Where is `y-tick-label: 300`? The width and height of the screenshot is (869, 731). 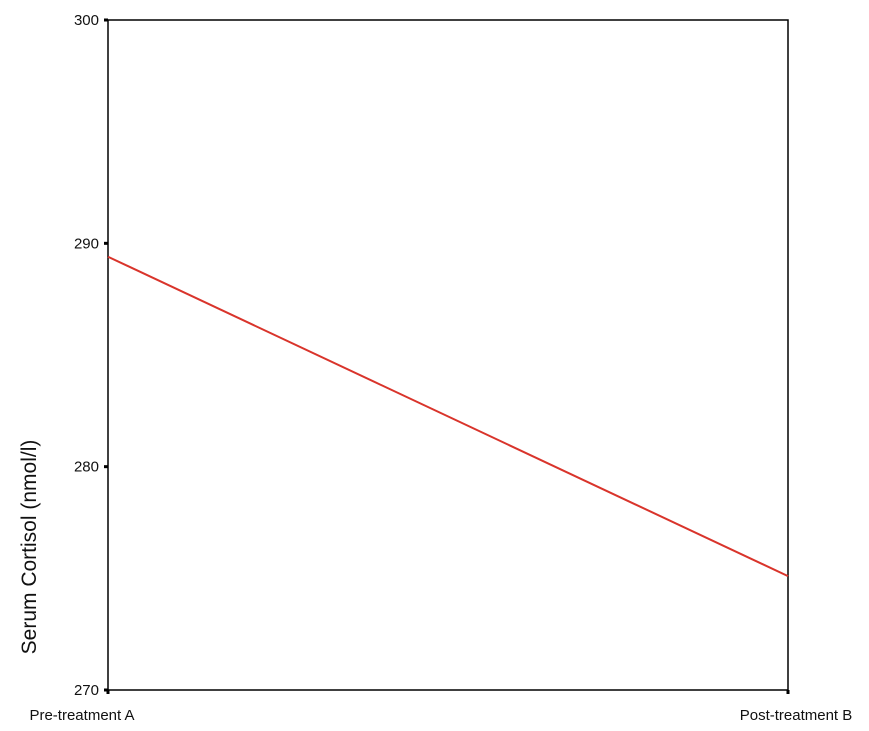
y-tick-label: 300 is located at coordinates (86, 20).